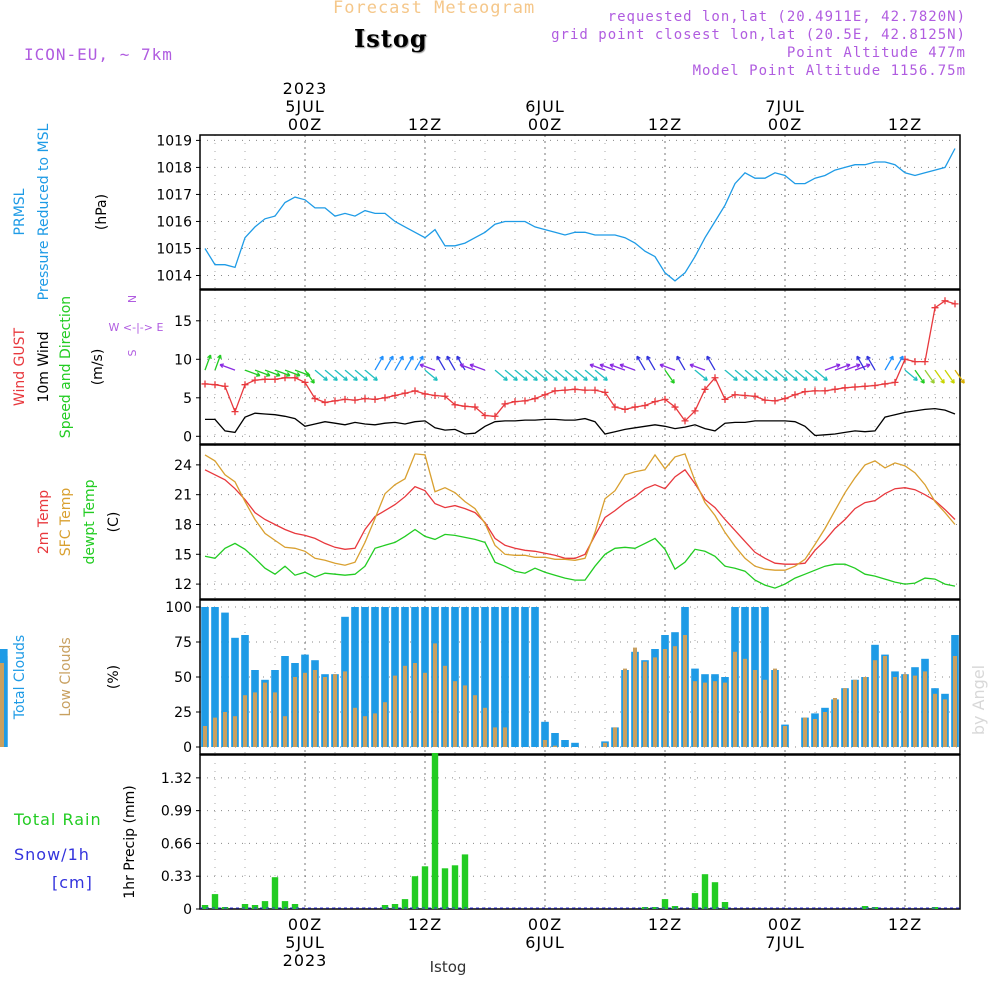  What do you see at coordinates (580, 558) in the screenshot?
I see `dewpt-line` at bounding box center [580, 558].